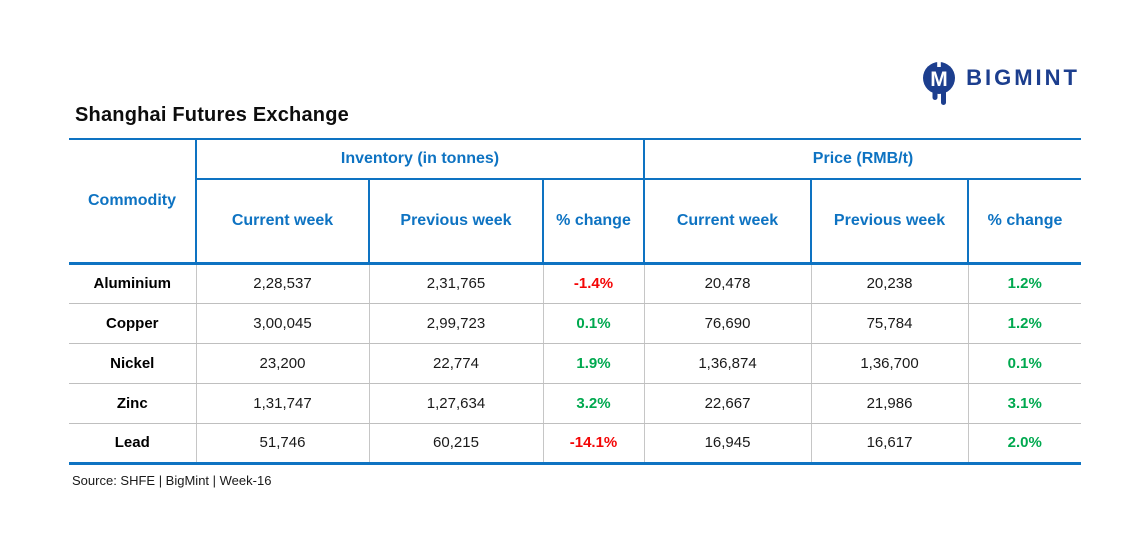 The width and height of the screenshot is (1132, 546). I want to click on inv-current-cell: 51,746, so click(283, 444).